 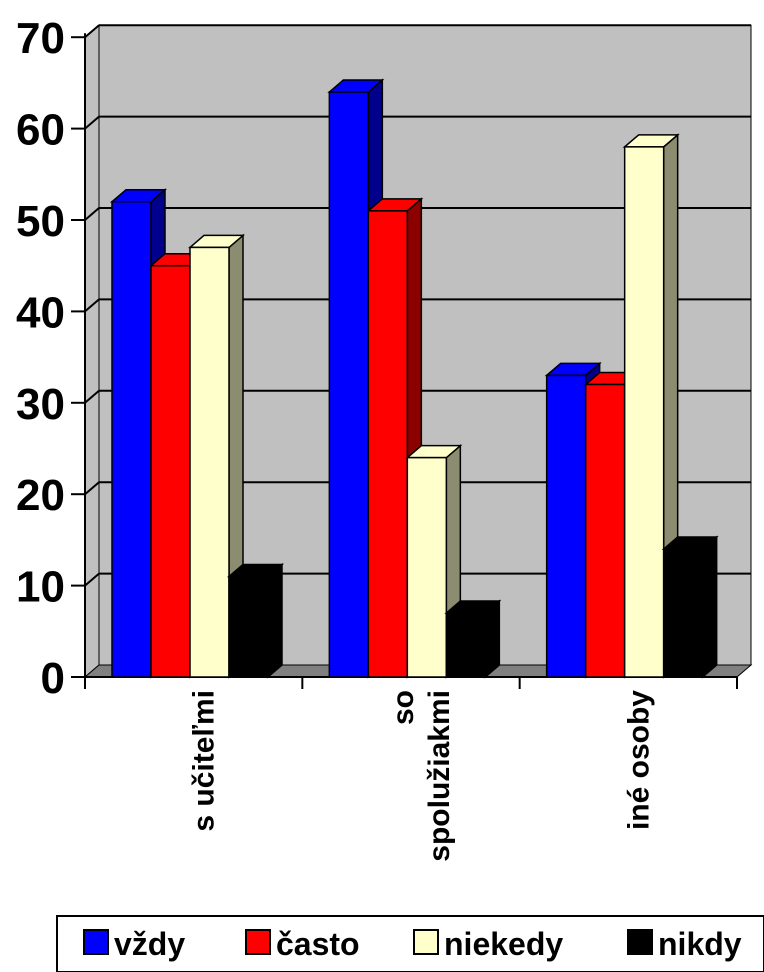 What do you see at coordinates (700, 944) in the screenshot?
I see `legend-label: nikdy` at bounding box center [700, 944].